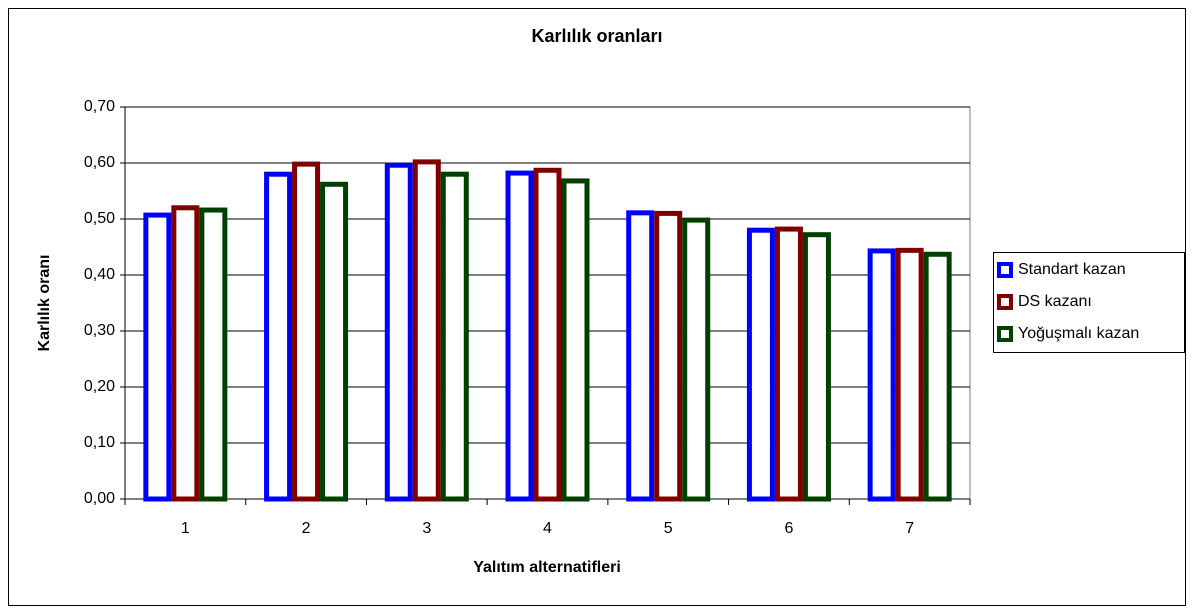 The width and height of the screenshot is (1193, 610). I want to click on legend-label: Standart kazan, so click(1072, 269).